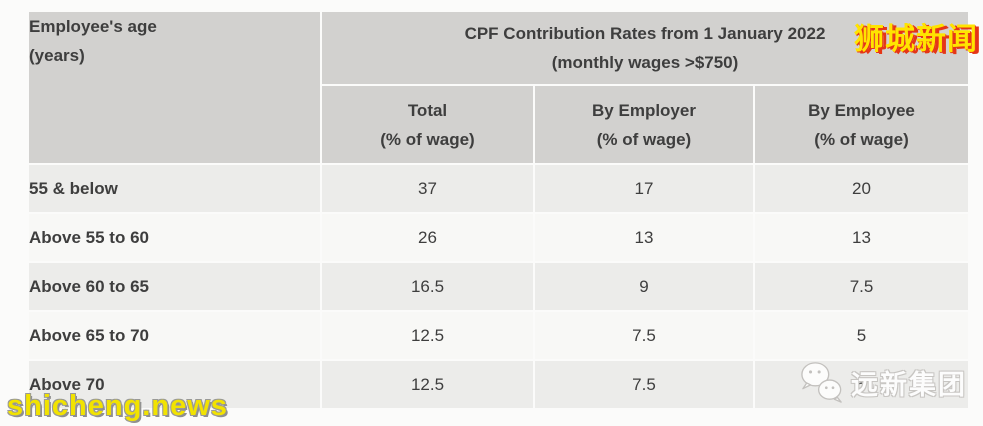 The width and height of the screenshot is (983, 426). What do you see at coordinates (174, 188) in the screenshot?
I see `age-label: 55 & below` at bounding box center [174, 188].